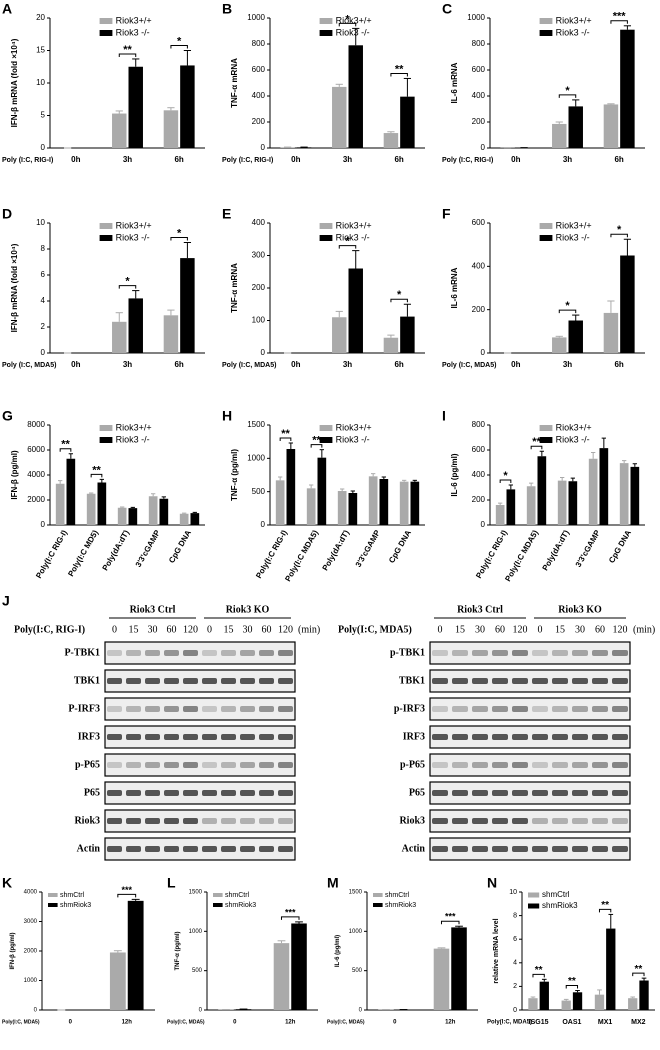 This screenshot has height=1050, width=660. Describe the element at coordinates (13, 951) in the screenshot. I see `y-axis-label: IFN-β (pg/ml)` at that location.